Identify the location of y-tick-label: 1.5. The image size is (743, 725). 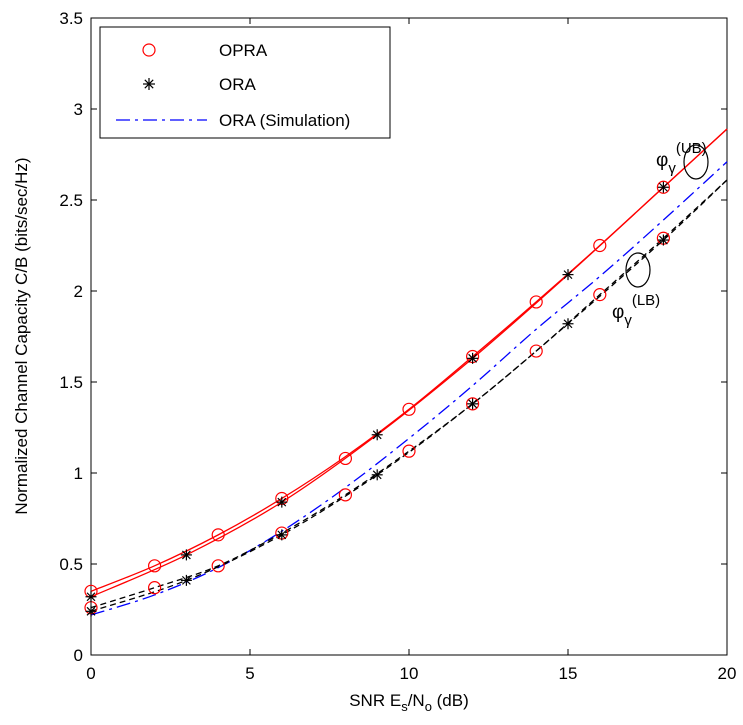
(71, 382).